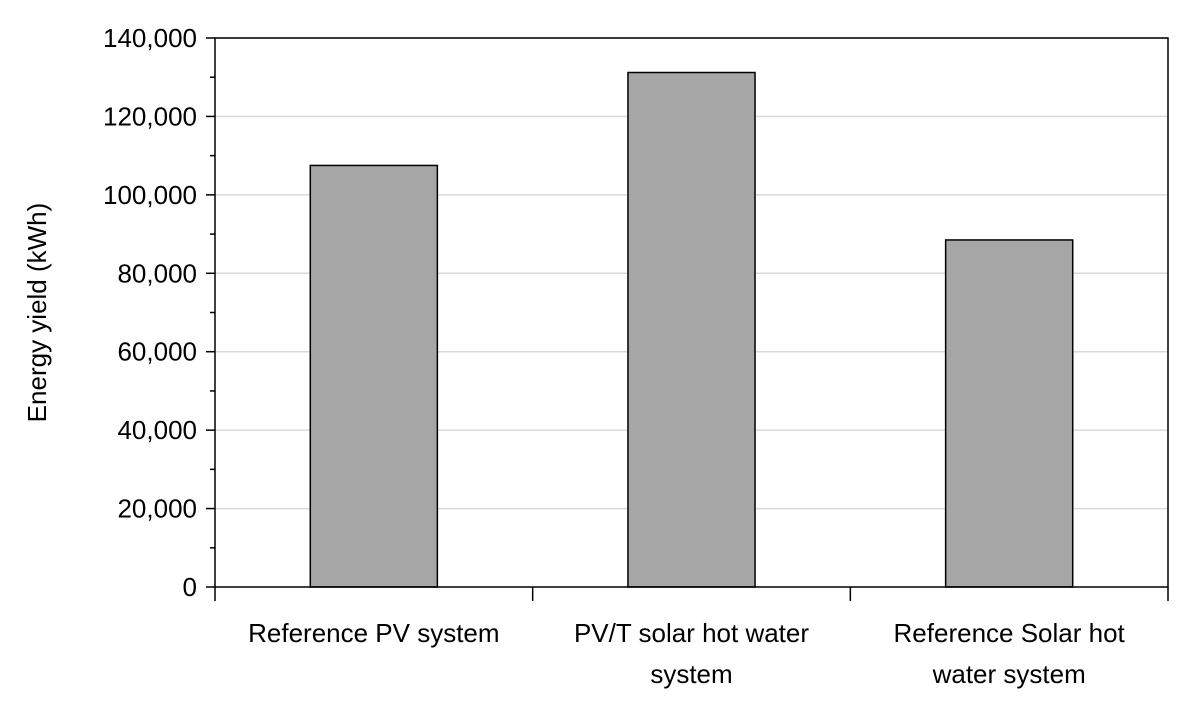 The image size is (1200, 703). I want to click on x-category-label-line: system, so click(691, 674).